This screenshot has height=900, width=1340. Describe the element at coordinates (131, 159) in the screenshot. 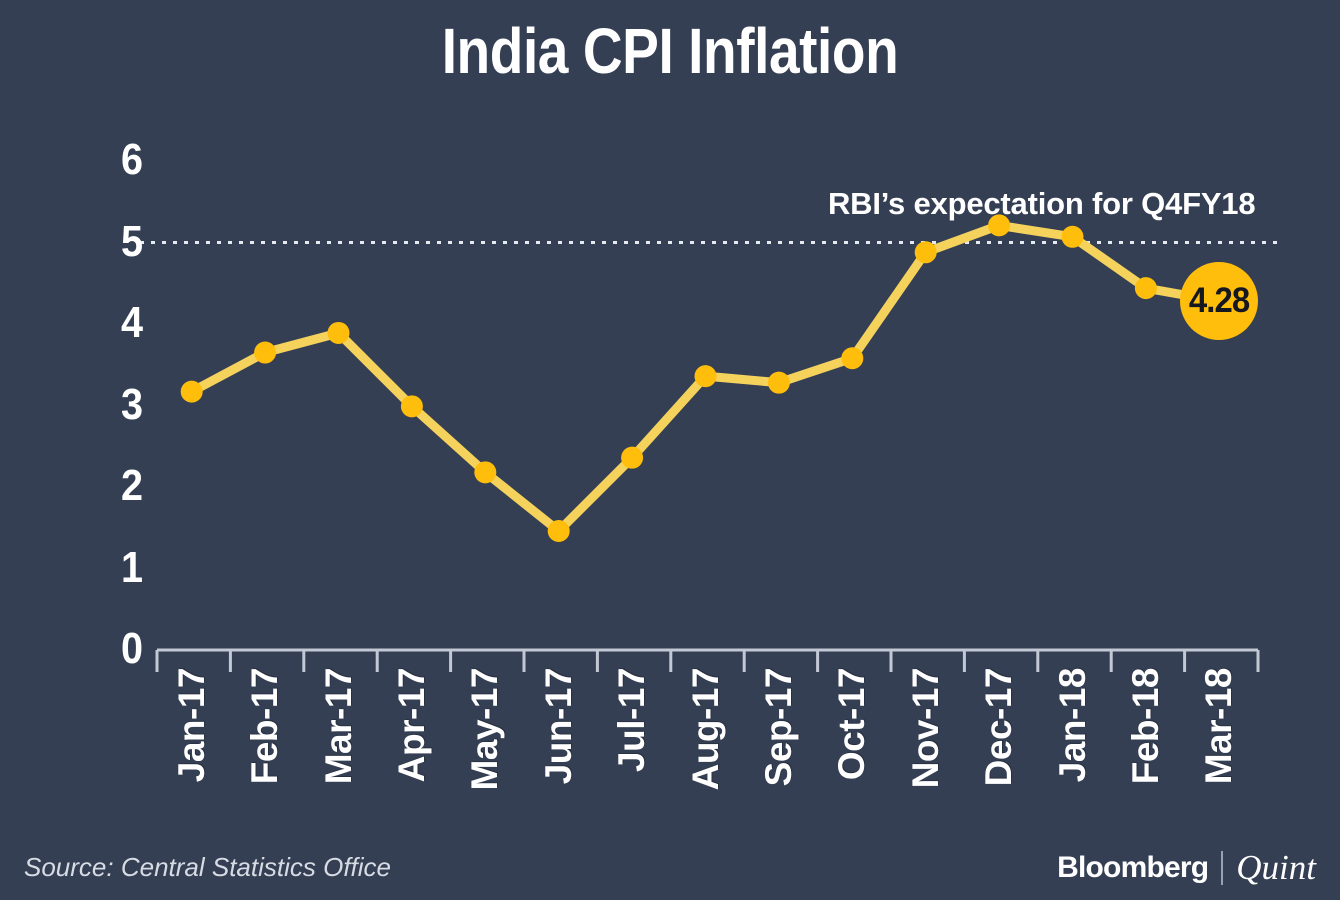

I see `y-axis-tick-label: 6` at that location.